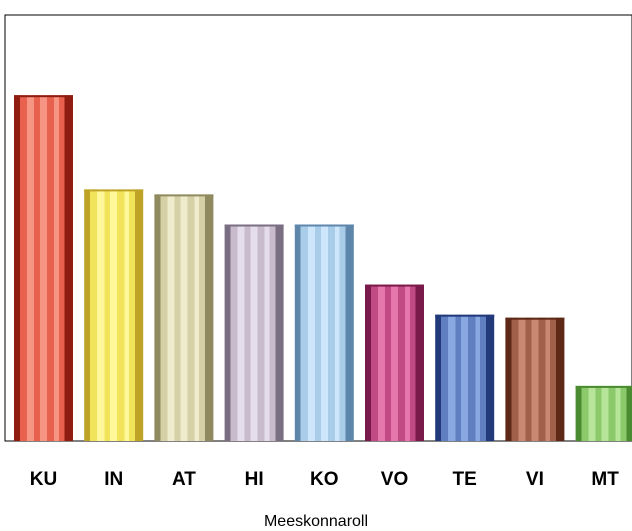 Image resolution: width=632 pixels, height=531 pixels. I want to click on bar-top-edge-hi, so click(254, 225).